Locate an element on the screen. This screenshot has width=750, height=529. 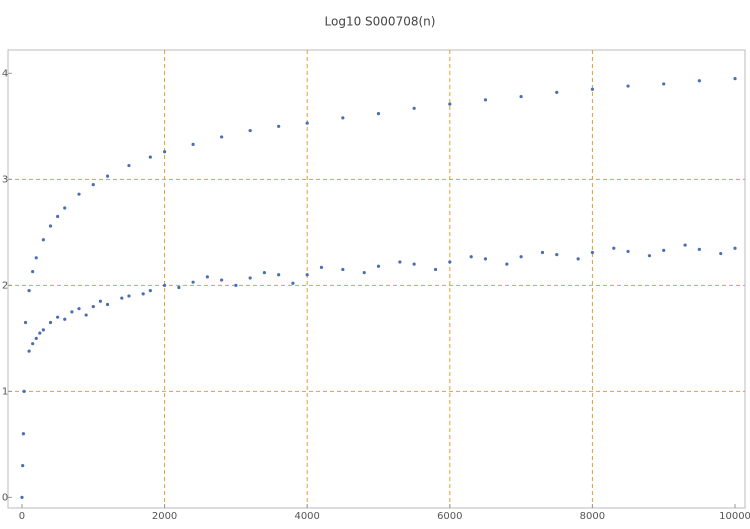
y-tick-label: 1 is located at coordinates (5, 391).